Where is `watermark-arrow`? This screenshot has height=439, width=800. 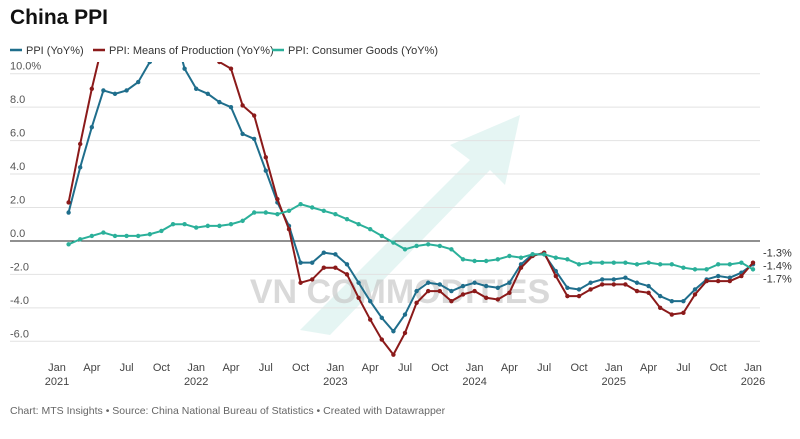 watermark-arrow is located at coordinates (410, 225).